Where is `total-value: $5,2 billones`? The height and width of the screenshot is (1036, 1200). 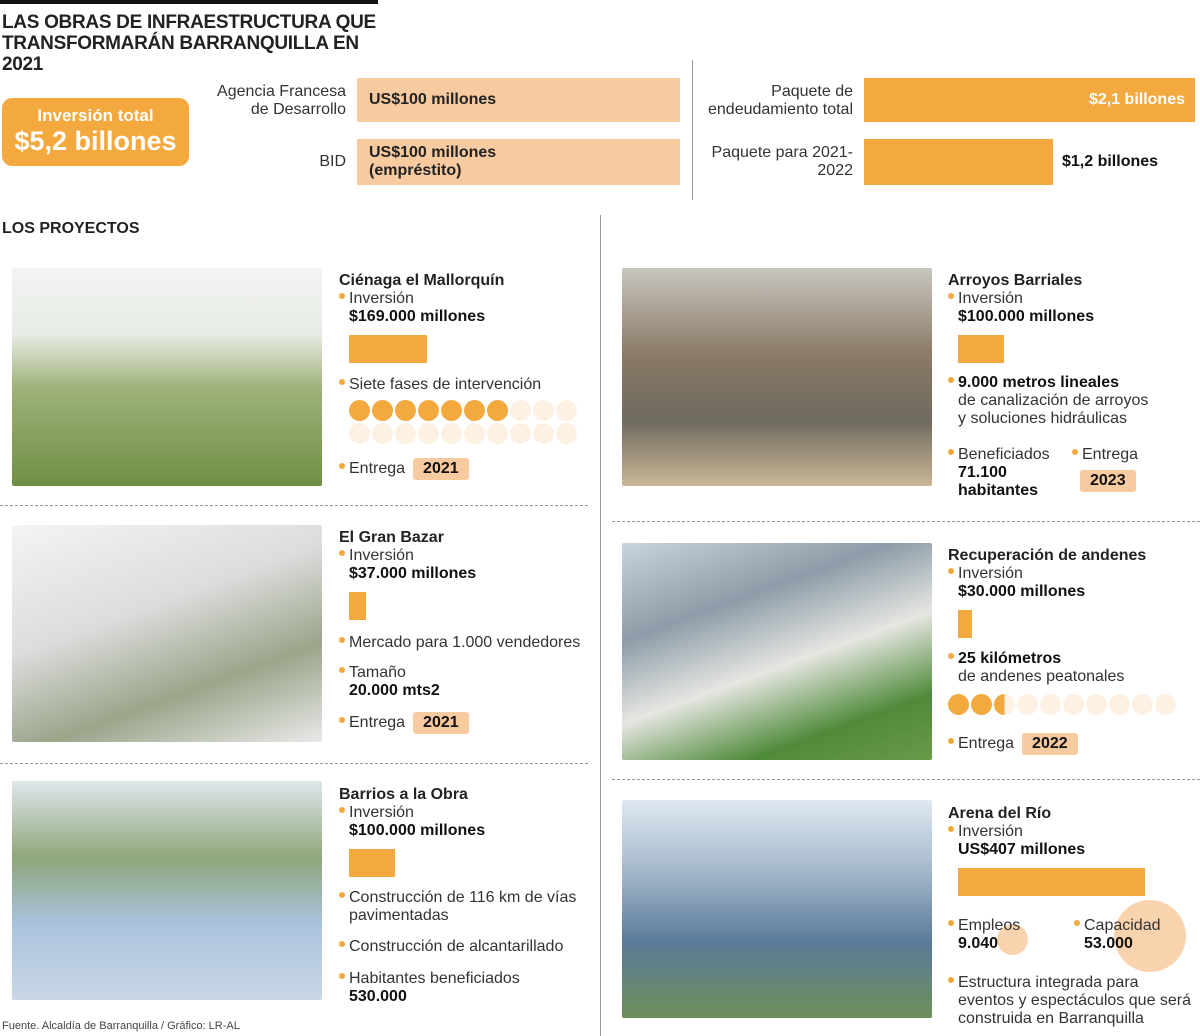
total-value: $5,2 billones is located at coordinates (95, 141).